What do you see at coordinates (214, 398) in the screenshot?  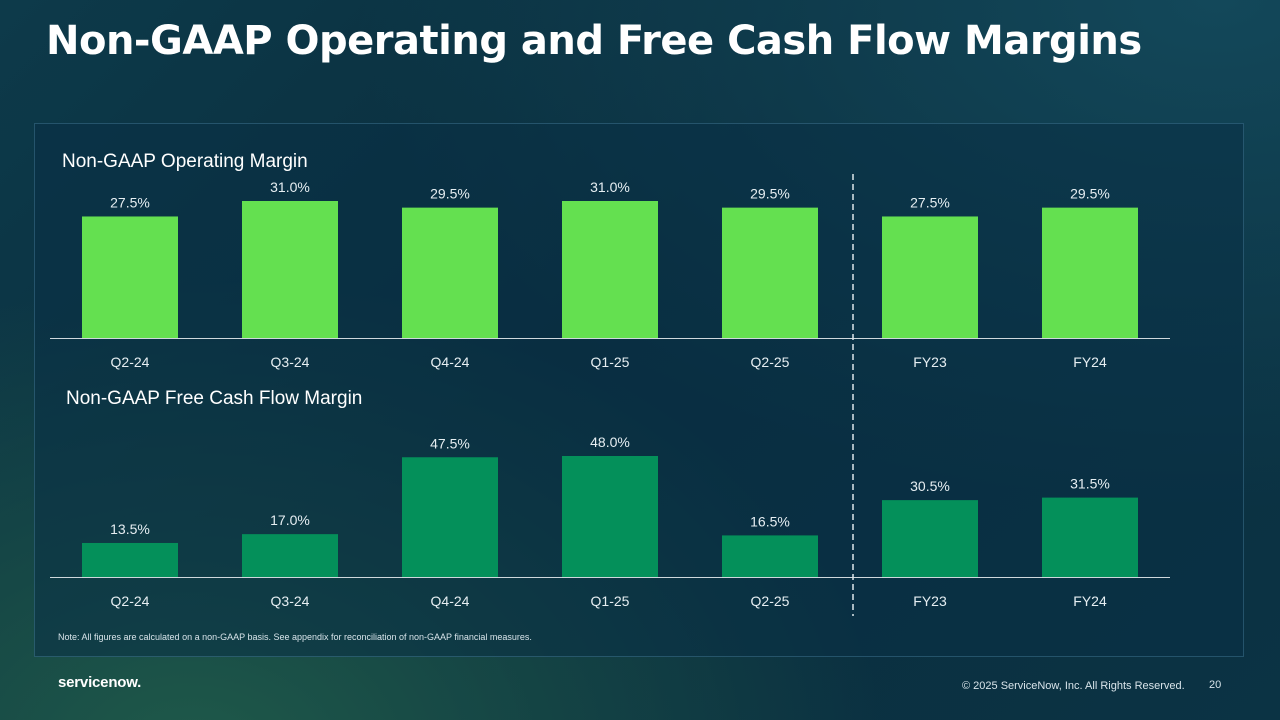 I see `fcf-chart-title: Non-GAAP Free Cash Flow Margin` at bounding box center [214, 398].